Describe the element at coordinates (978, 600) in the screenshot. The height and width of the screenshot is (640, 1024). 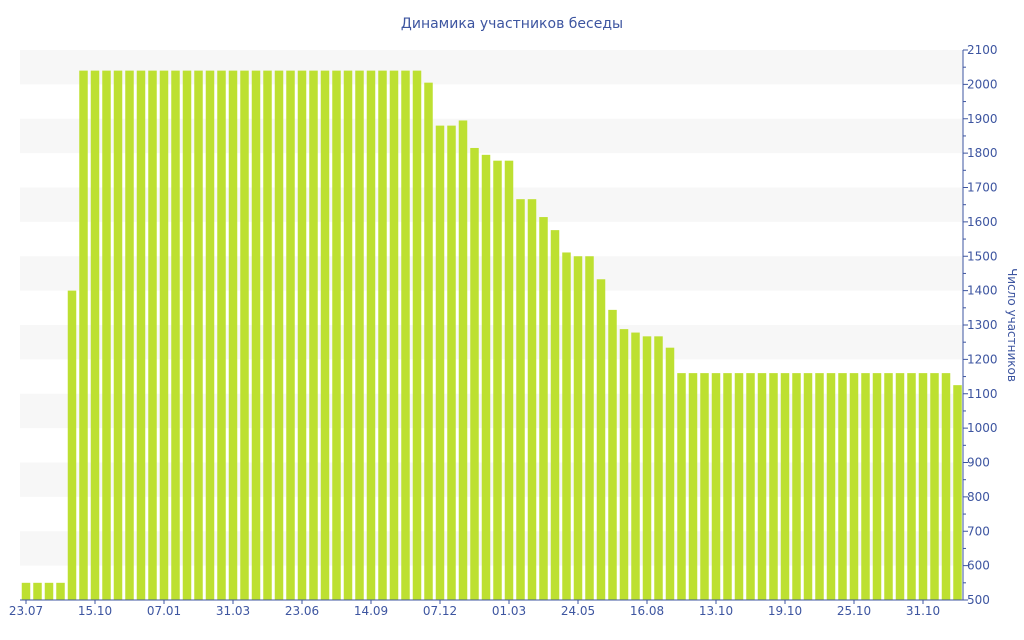
I see `y-tick-label: 500` at that location.